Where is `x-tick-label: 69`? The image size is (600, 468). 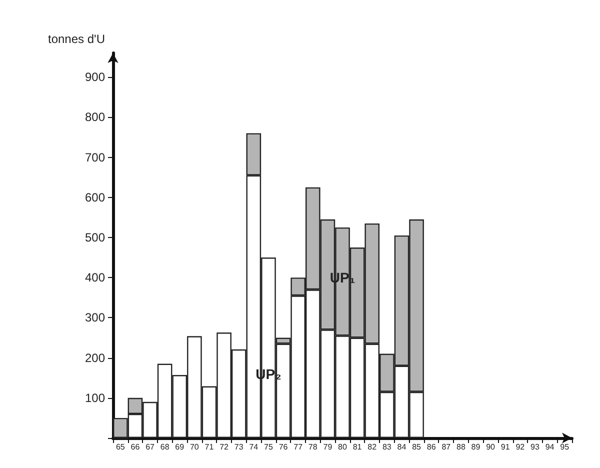 x-tick-label: 69 is located at coordinates (180, 447).